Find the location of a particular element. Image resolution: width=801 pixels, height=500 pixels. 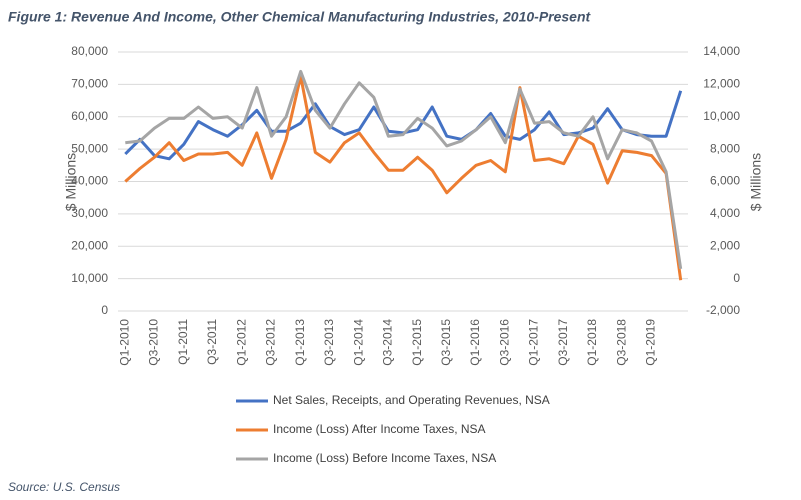

x-tick-label: Q1-2017 is located at coordinates (534, 342).